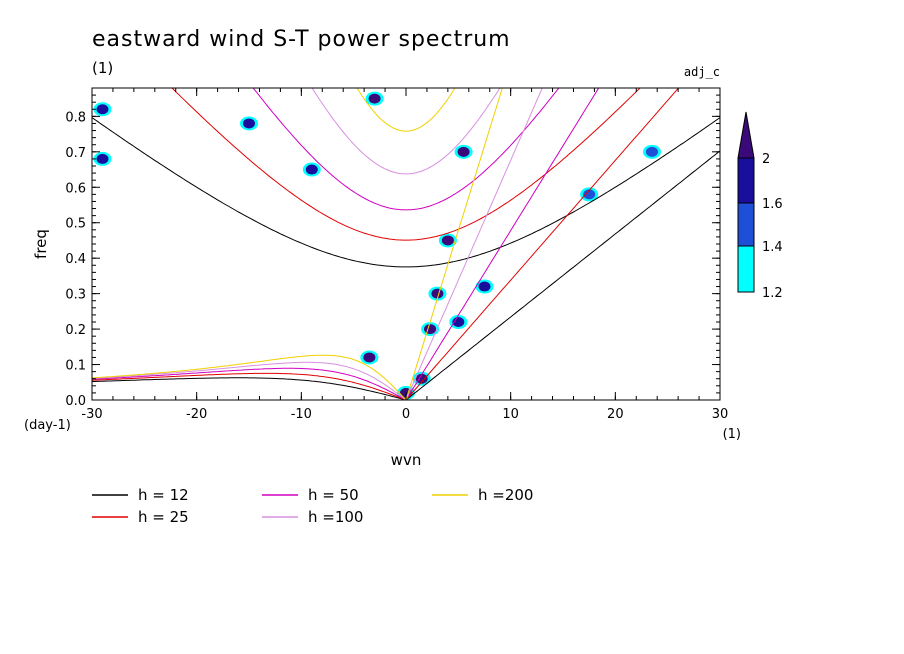 This screenshot has height=654, width=904. I want to click on colorbar-label: 2, so click(766, 159).